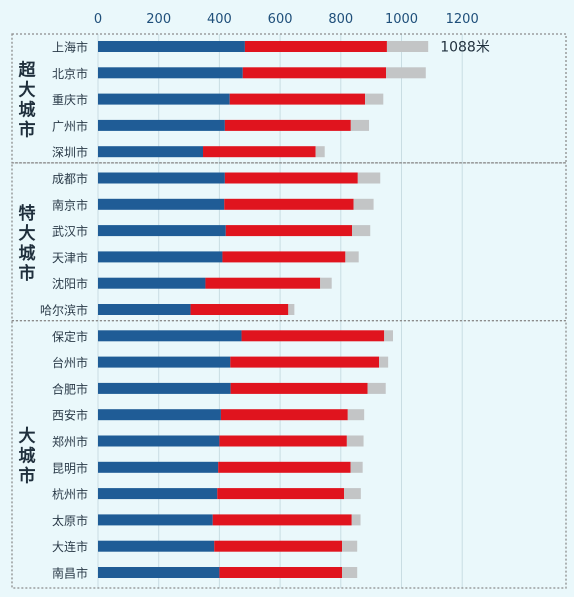  Describe the element at coordinates (70, 73) in the screenshot. I see `category-label: 北京市` at that location.